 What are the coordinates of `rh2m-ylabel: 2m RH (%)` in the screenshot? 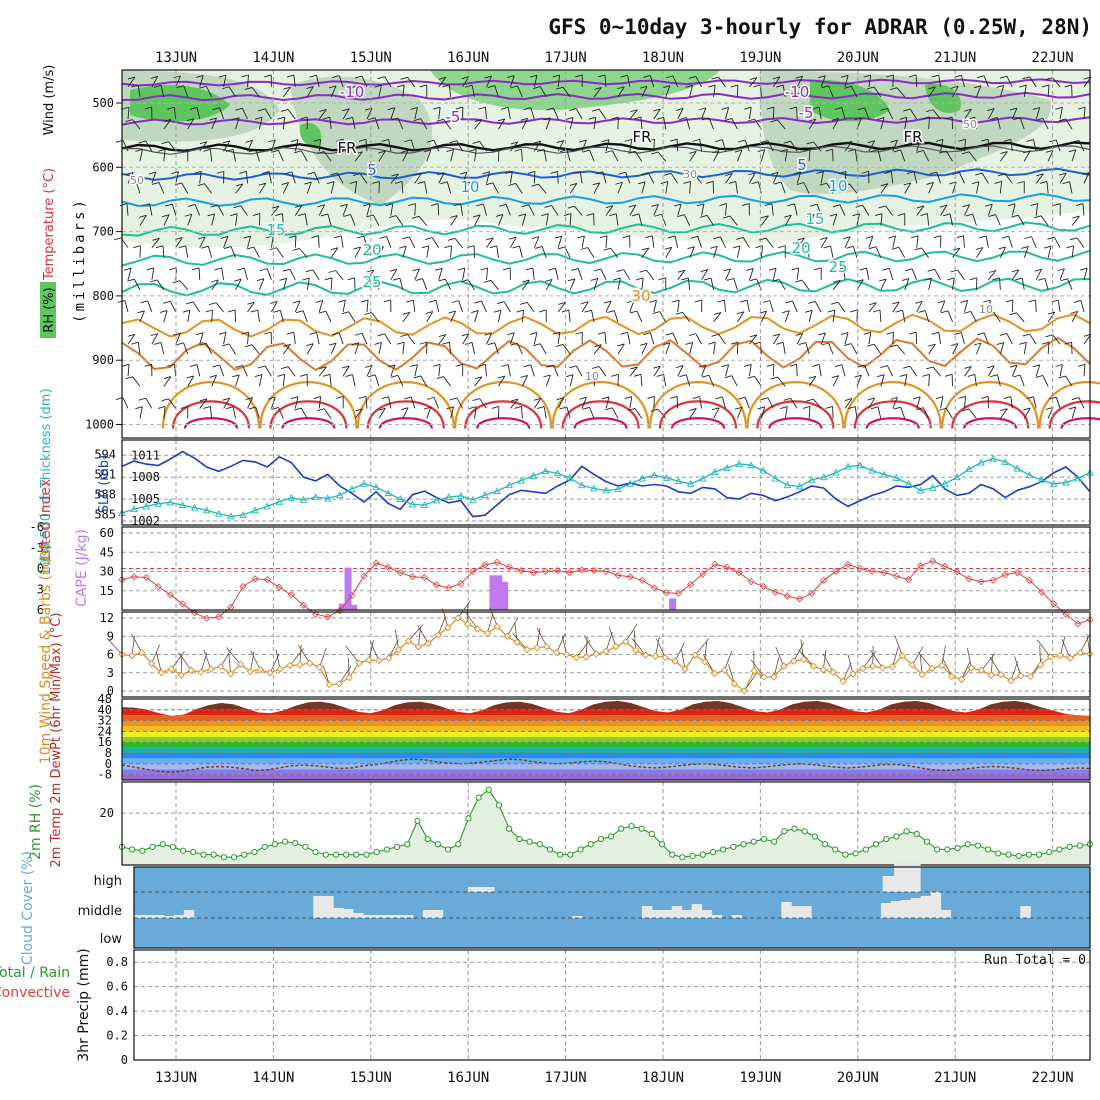 It's located at (36, 822).